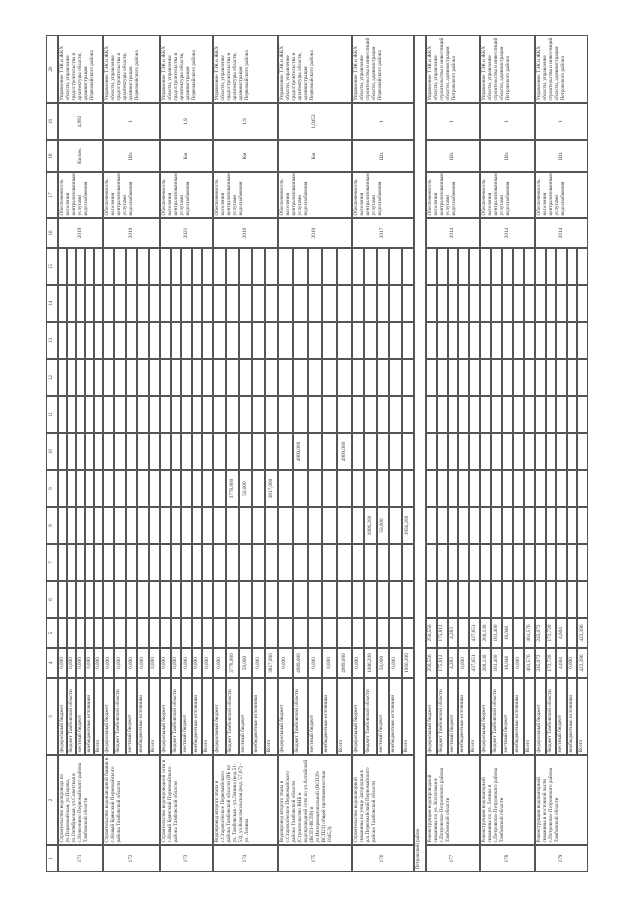  I want to click on indicator-value: 4,992, so click(80, 121).